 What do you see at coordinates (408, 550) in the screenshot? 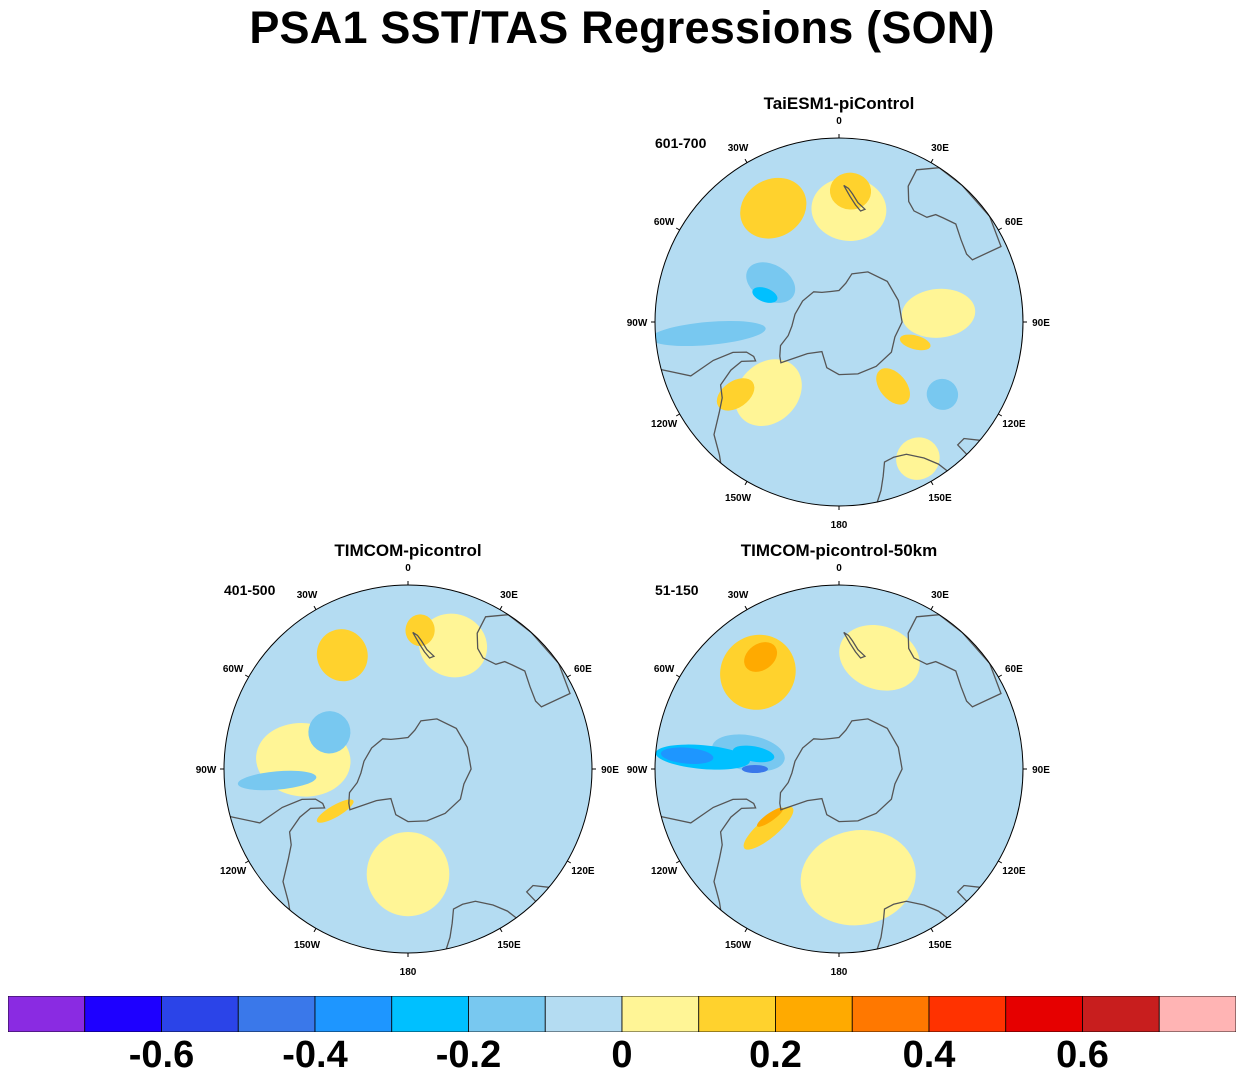
I see `panel-title: TIMCOM-picontrol` at bounding box center [408, 550].